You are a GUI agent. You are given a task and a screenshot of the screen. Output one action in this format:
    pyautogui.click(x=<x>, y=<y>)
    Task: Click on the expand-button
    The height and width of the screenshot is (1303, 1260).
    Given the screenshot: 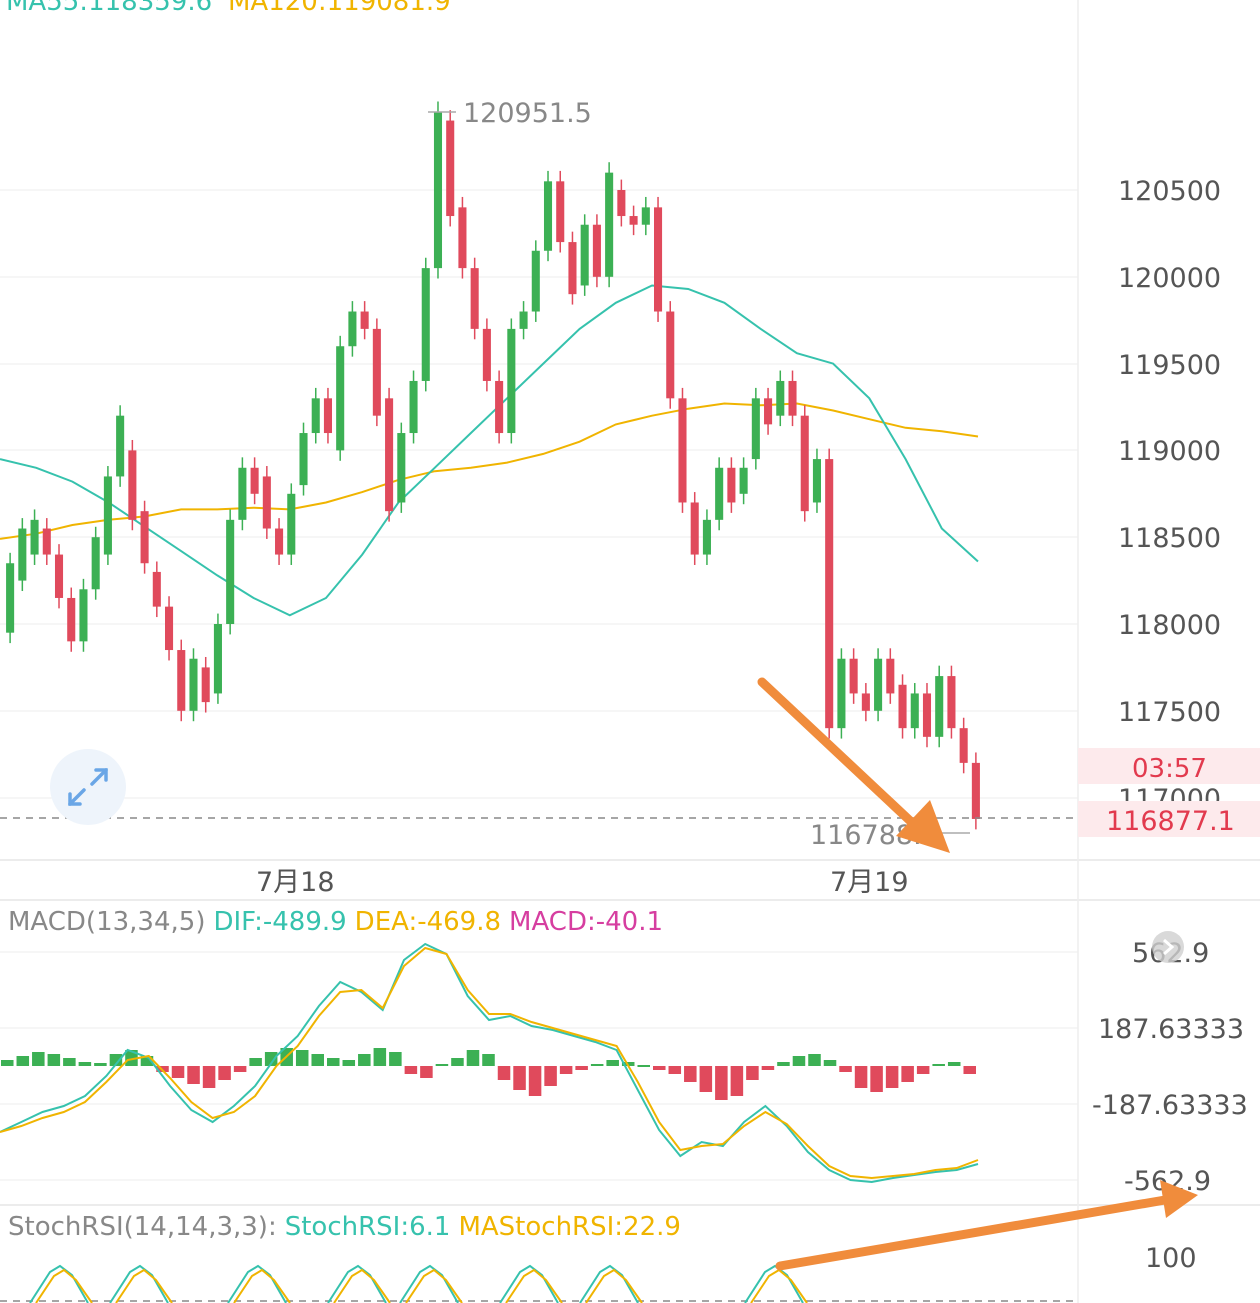 What is the action you would take?
    pyautogui.click(x=88, y=787)
    